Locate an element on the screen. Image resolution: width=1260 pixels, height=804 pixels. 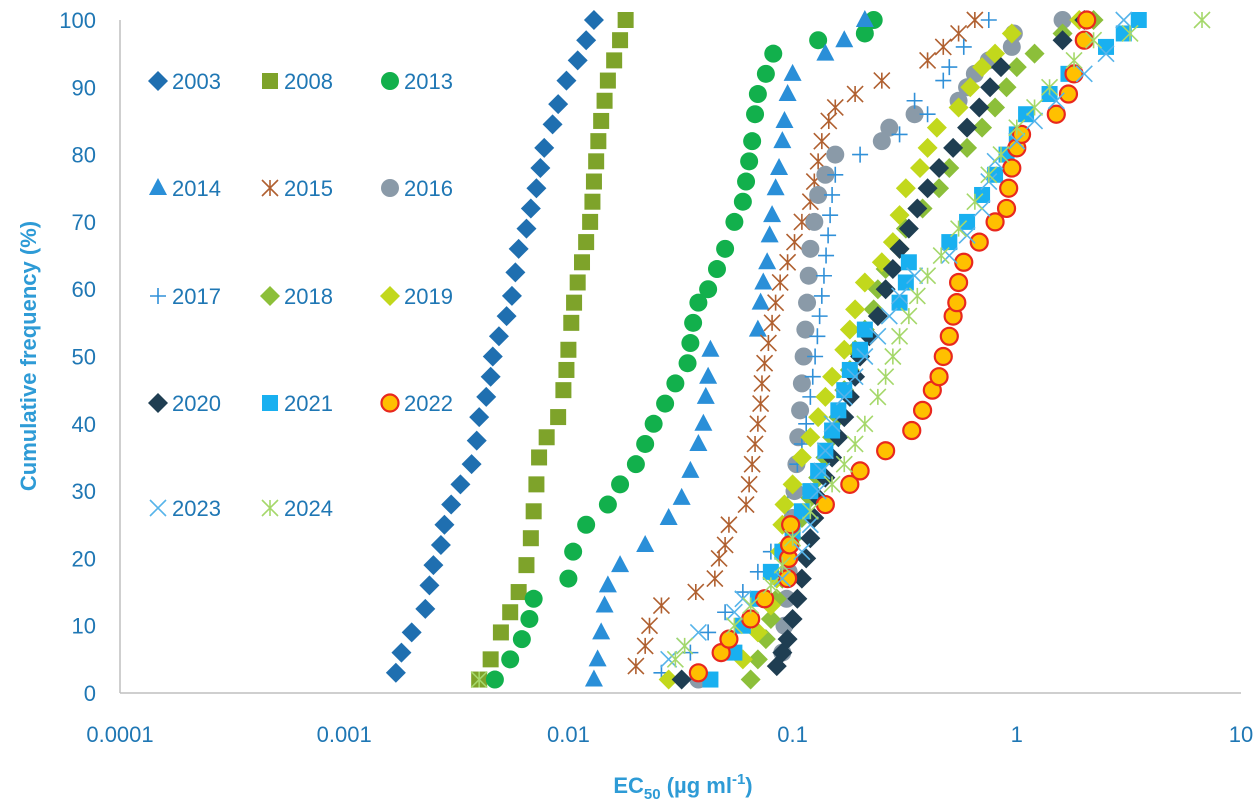
legend-item: 2019 is located at coordinates (416, 296).